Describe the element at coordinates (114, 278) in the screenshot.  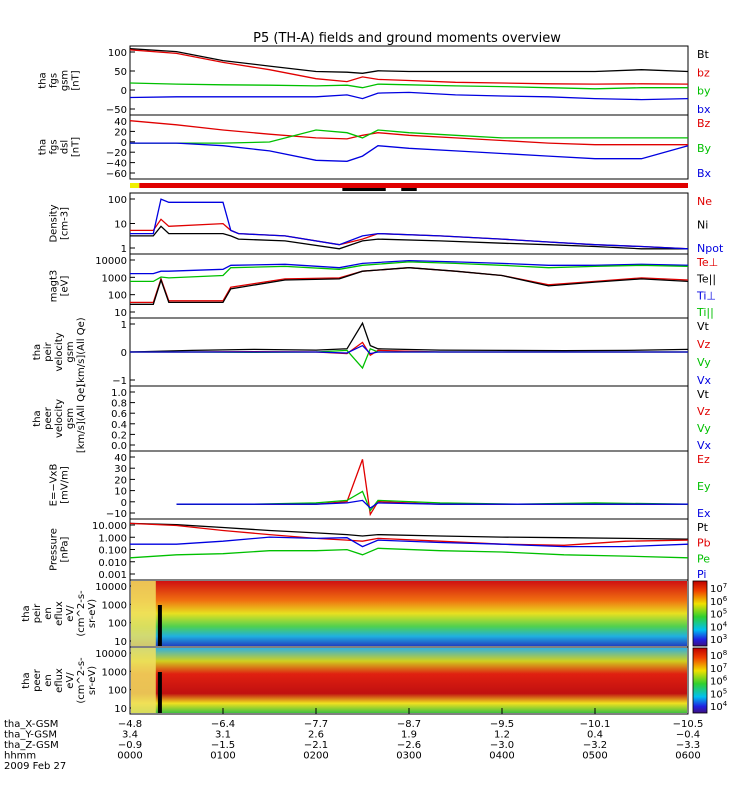
I see `y-tick-label: 1000` at that location.